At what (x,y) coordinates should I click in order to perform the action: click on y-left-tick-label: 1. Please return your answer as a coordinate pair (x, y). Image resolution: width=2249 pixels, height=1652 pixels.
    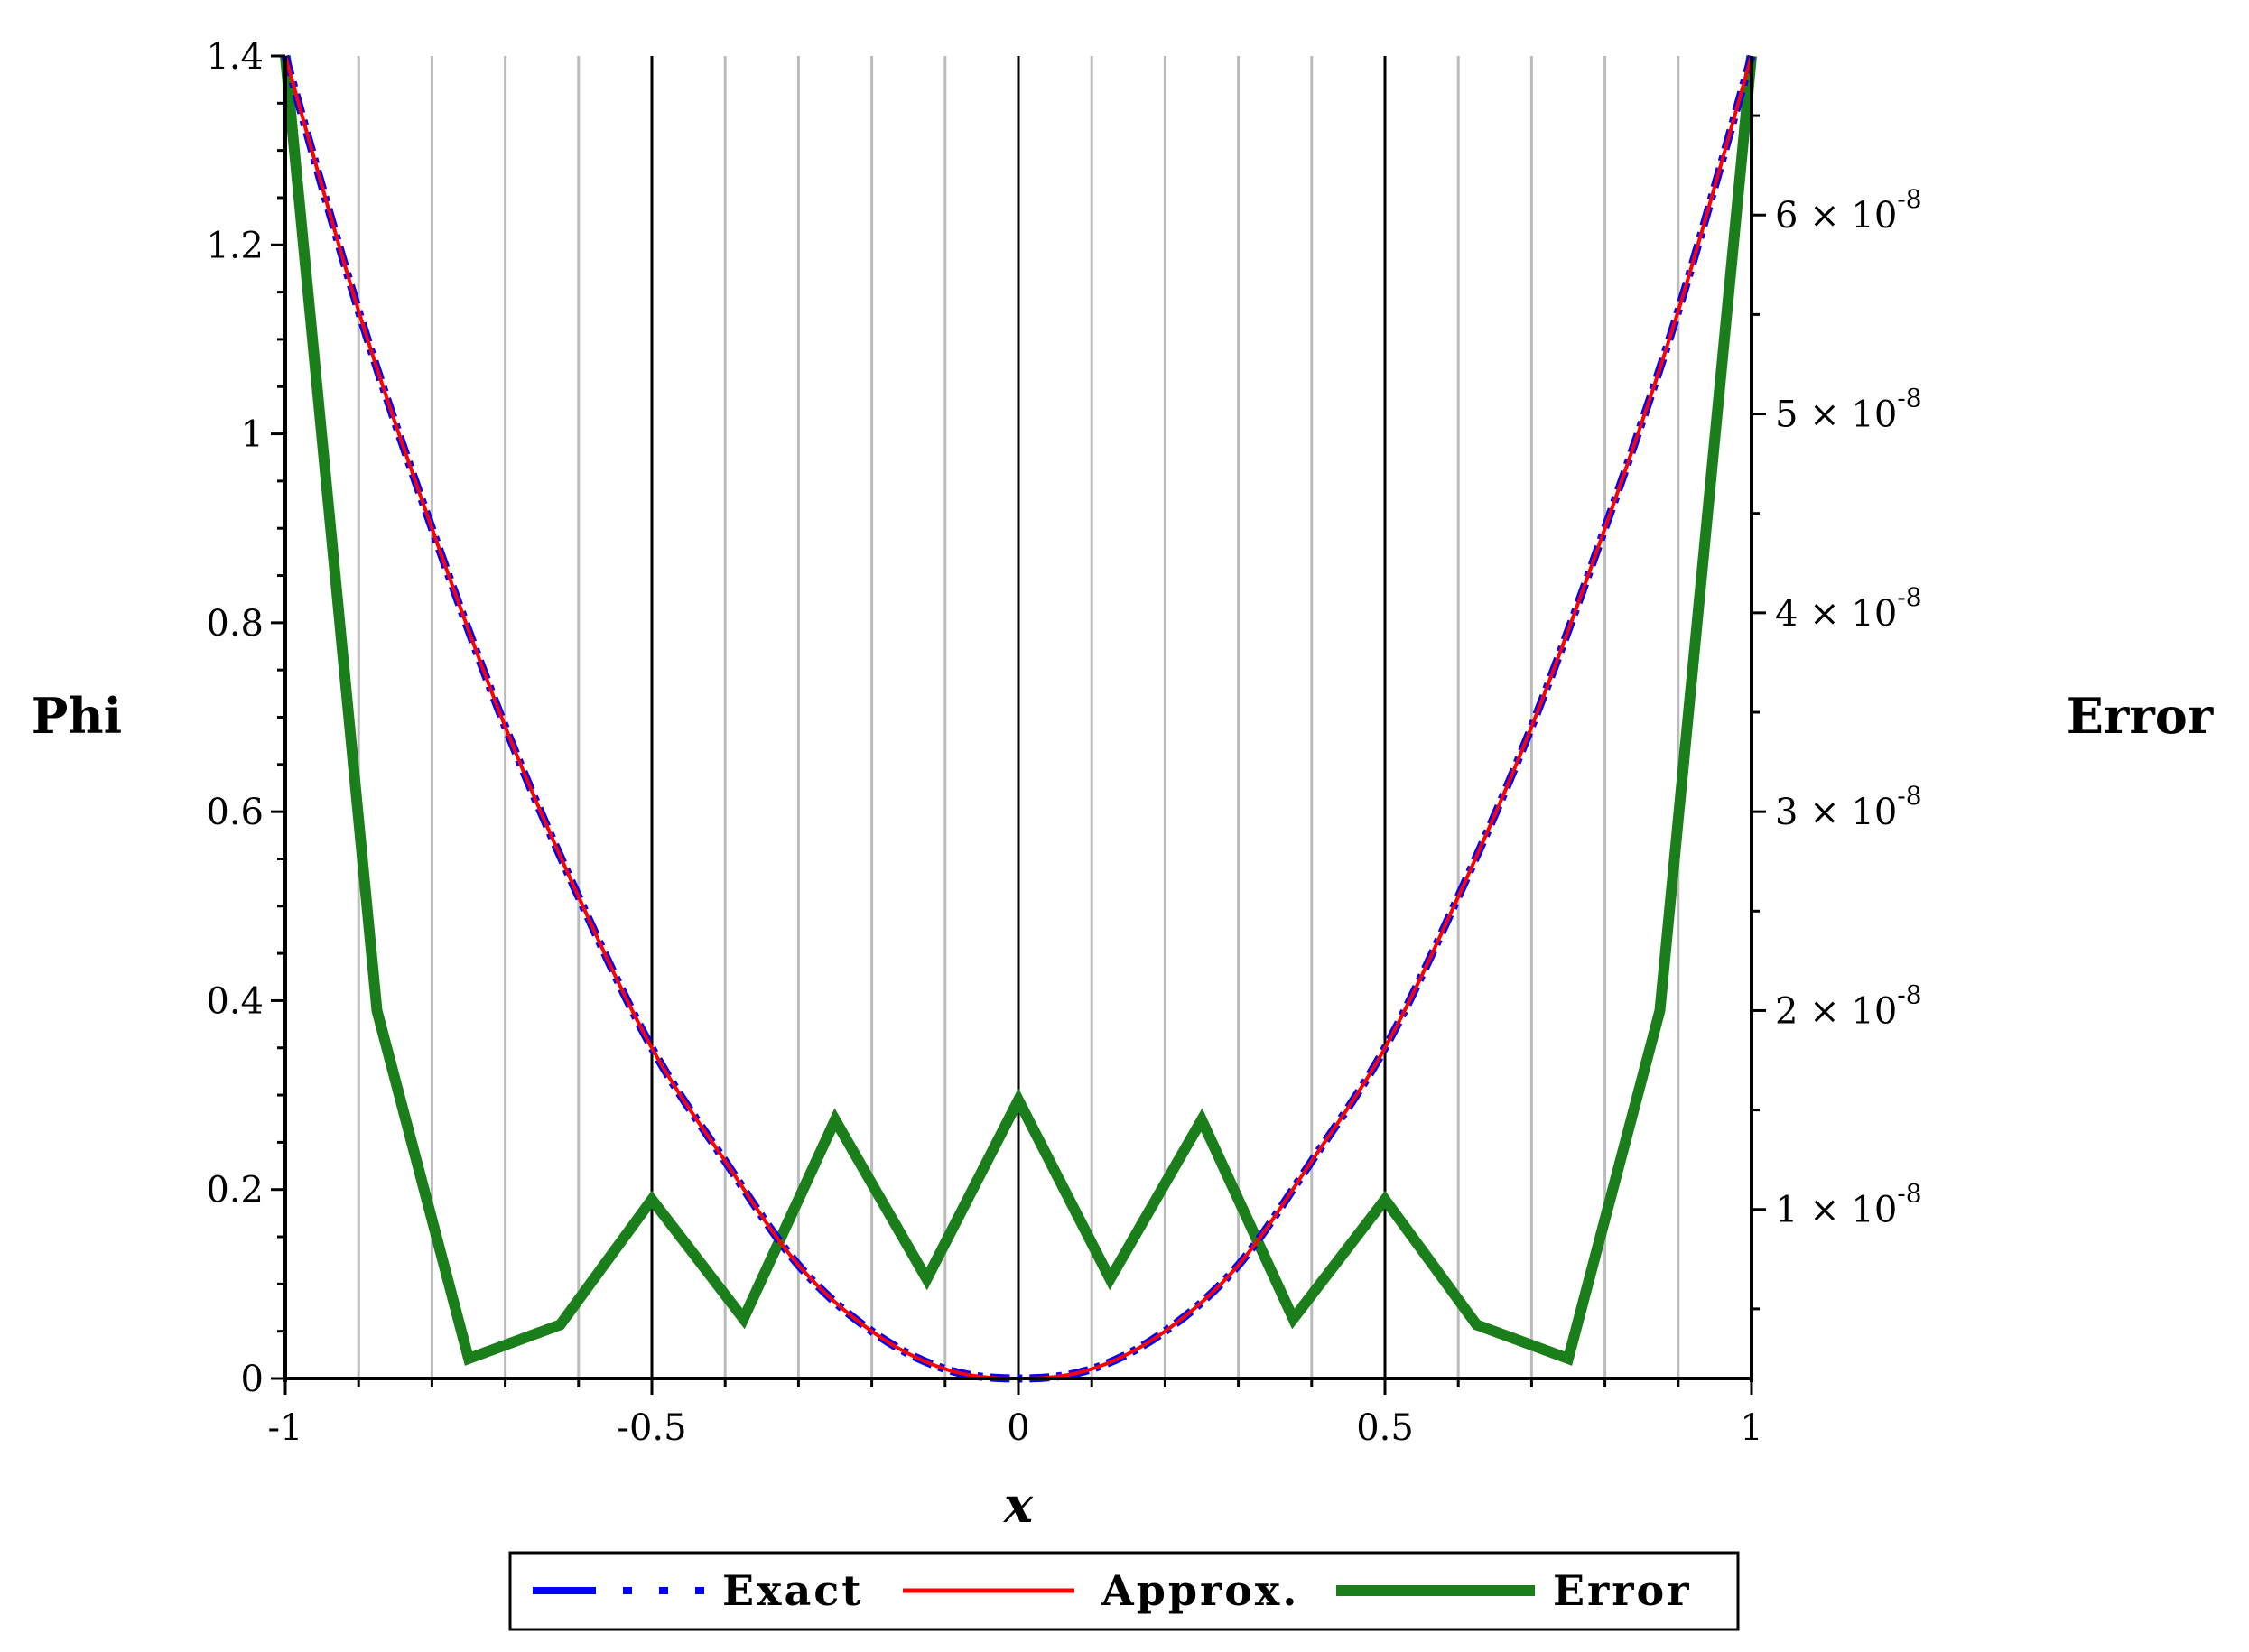
    Looking at the image, I should click on (252, 435).